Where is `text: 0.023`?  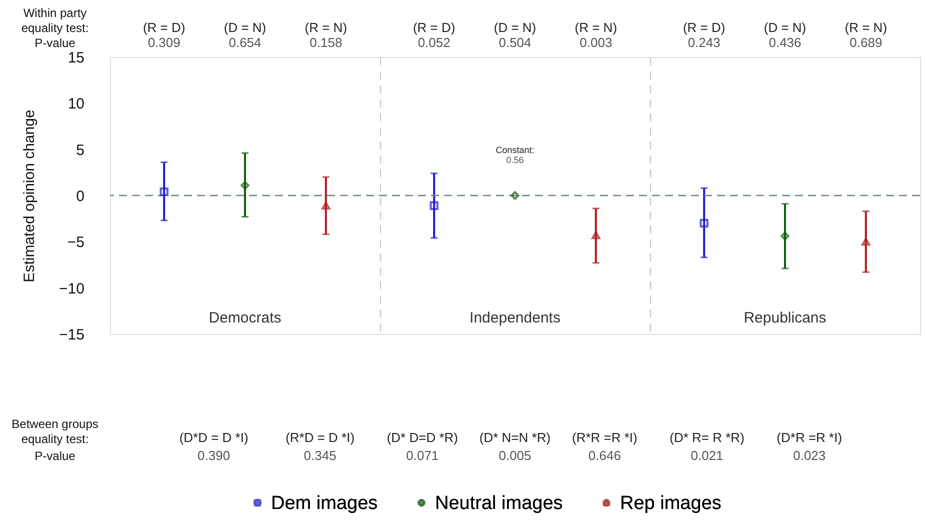
text: 0.023 is located at coordinates (809, 455).